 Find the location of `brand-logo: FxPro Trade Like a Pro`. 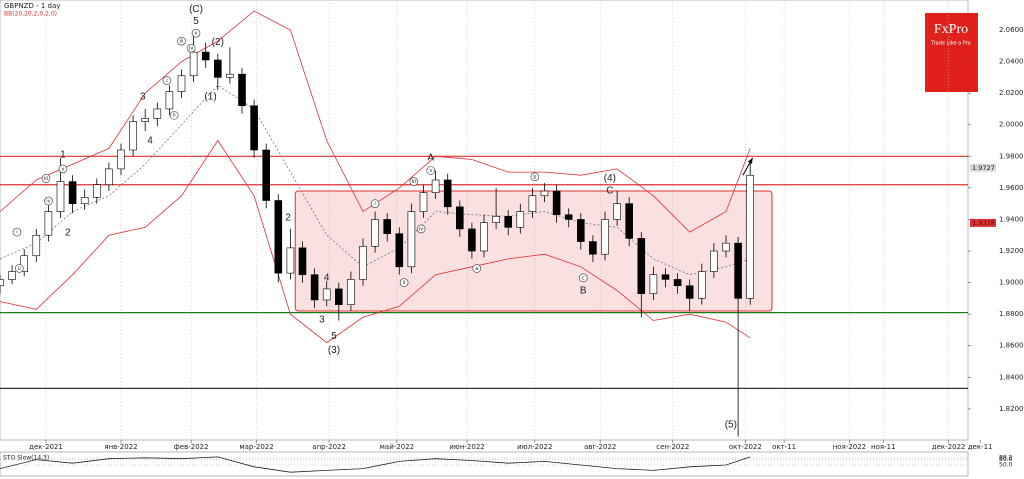

brand-logo: FxPro Trade Like a Pro is located at coordinates (951, 52).